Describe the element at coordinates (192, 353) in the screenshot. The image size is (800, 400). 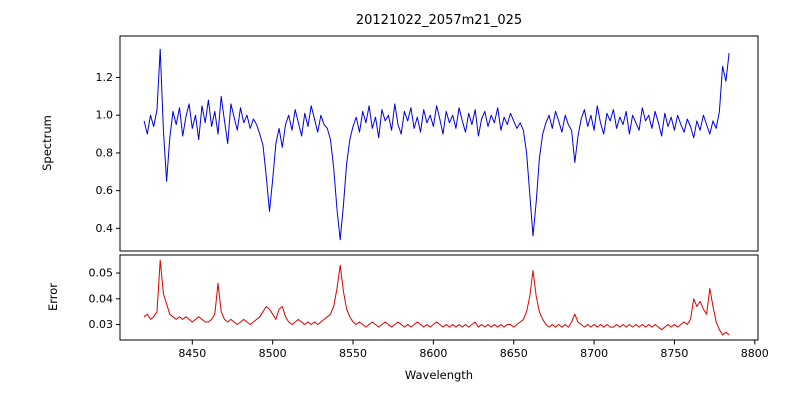
I see `x-tick-label: 8450` at that location.